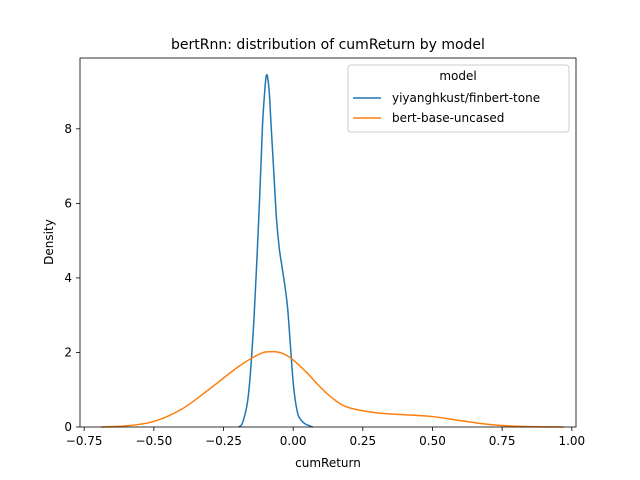  What do you see at coordinates (68, 129) in the screenshot?
I see `y-tick-label: 8` at bounding box center [68, 129].